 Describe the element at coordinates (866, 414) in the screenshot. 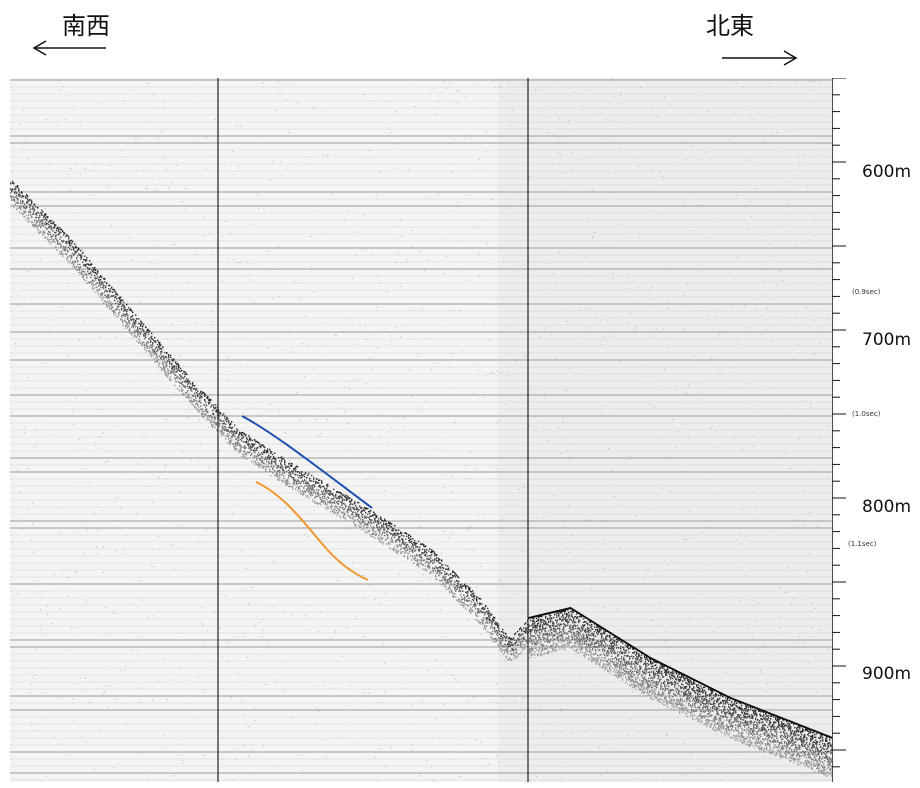

I see `time-label-1-0sec: (1.0sec)` at that location.